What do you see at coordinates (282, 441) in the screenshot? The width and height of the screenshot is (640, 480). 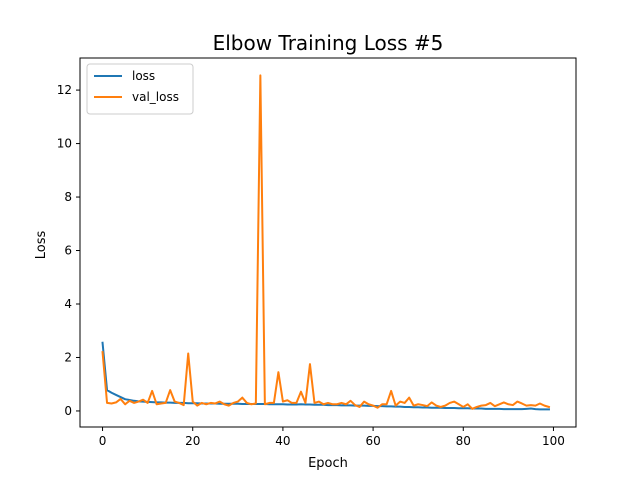 I see `x-tick-label: 40` at bounding box center [282, 441].